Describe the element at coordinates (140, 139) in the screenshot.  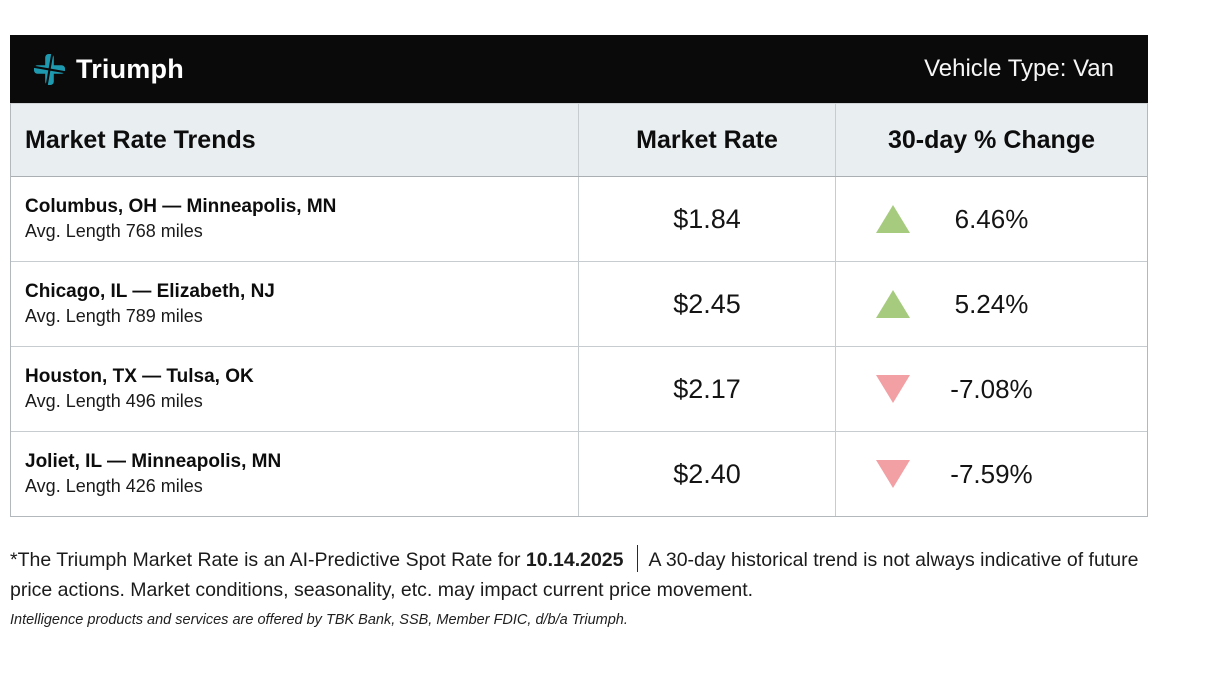
I see `column-header-trends: Market Rate Trends` at that location.